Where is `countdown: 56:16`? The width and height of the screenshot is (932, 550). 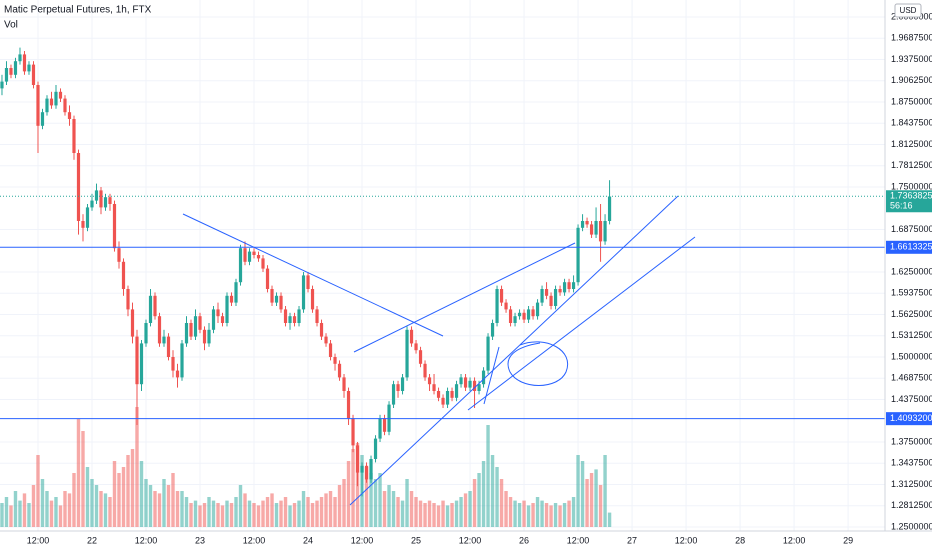
countdown: 56:16 is located at coordinates (901, 206).